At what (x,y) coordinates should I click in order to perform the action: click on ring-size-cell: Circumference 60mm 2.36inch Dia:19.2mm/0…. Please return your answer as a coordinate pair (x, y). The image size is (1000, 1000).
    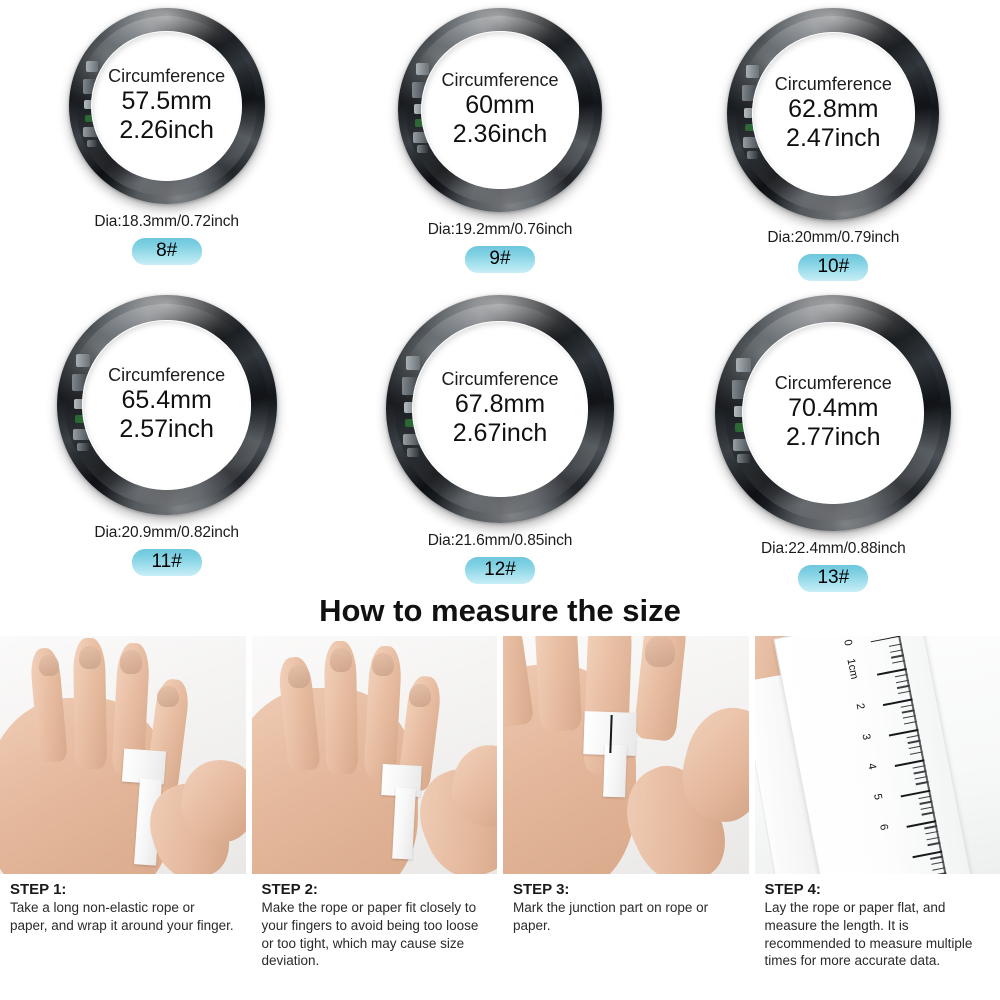
    Looking at the image, I should click on (499, 141).